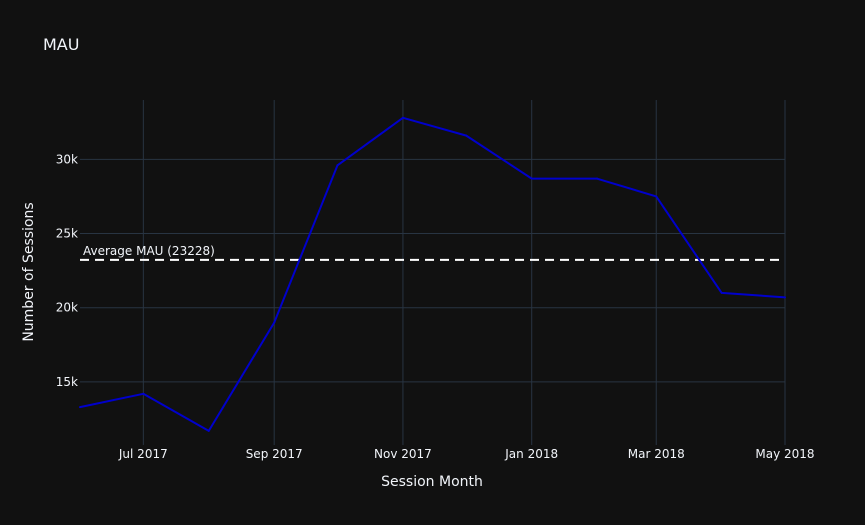 The image size is (865, 525). Describe the element at coordinates (274, 454) in the screenshot. I see `x-tick-label: Sep 2017` at that location.